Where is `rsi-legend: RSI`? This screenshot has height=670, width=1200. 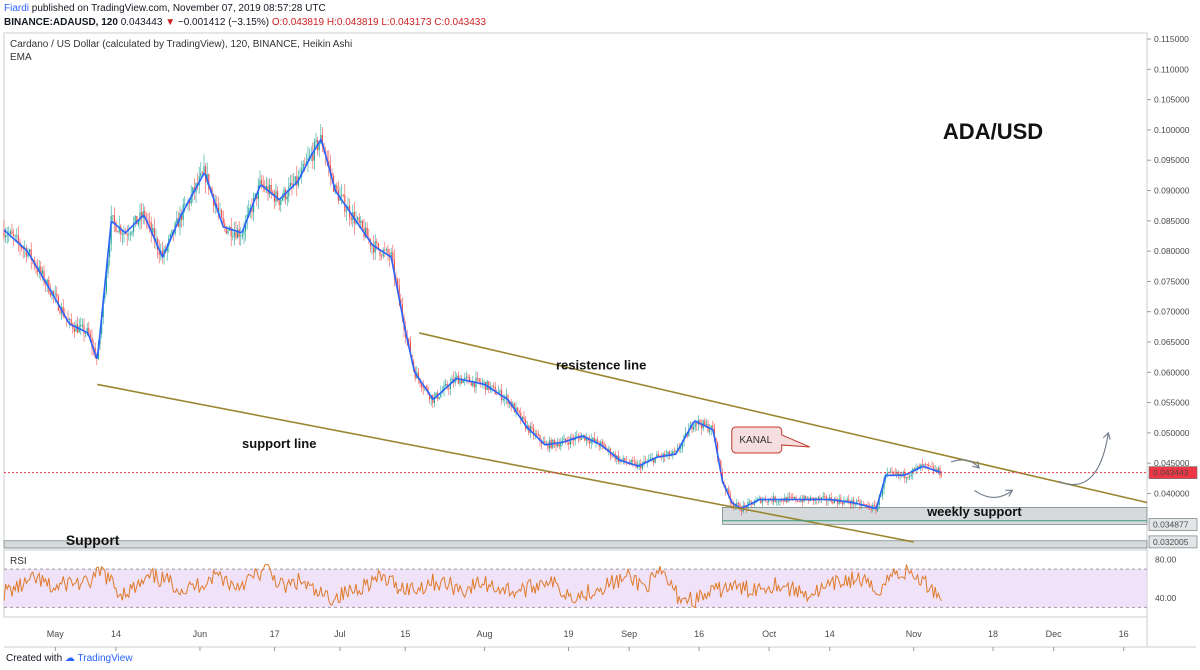 rsi-legend: RSI is located at coordinates (18, 561).